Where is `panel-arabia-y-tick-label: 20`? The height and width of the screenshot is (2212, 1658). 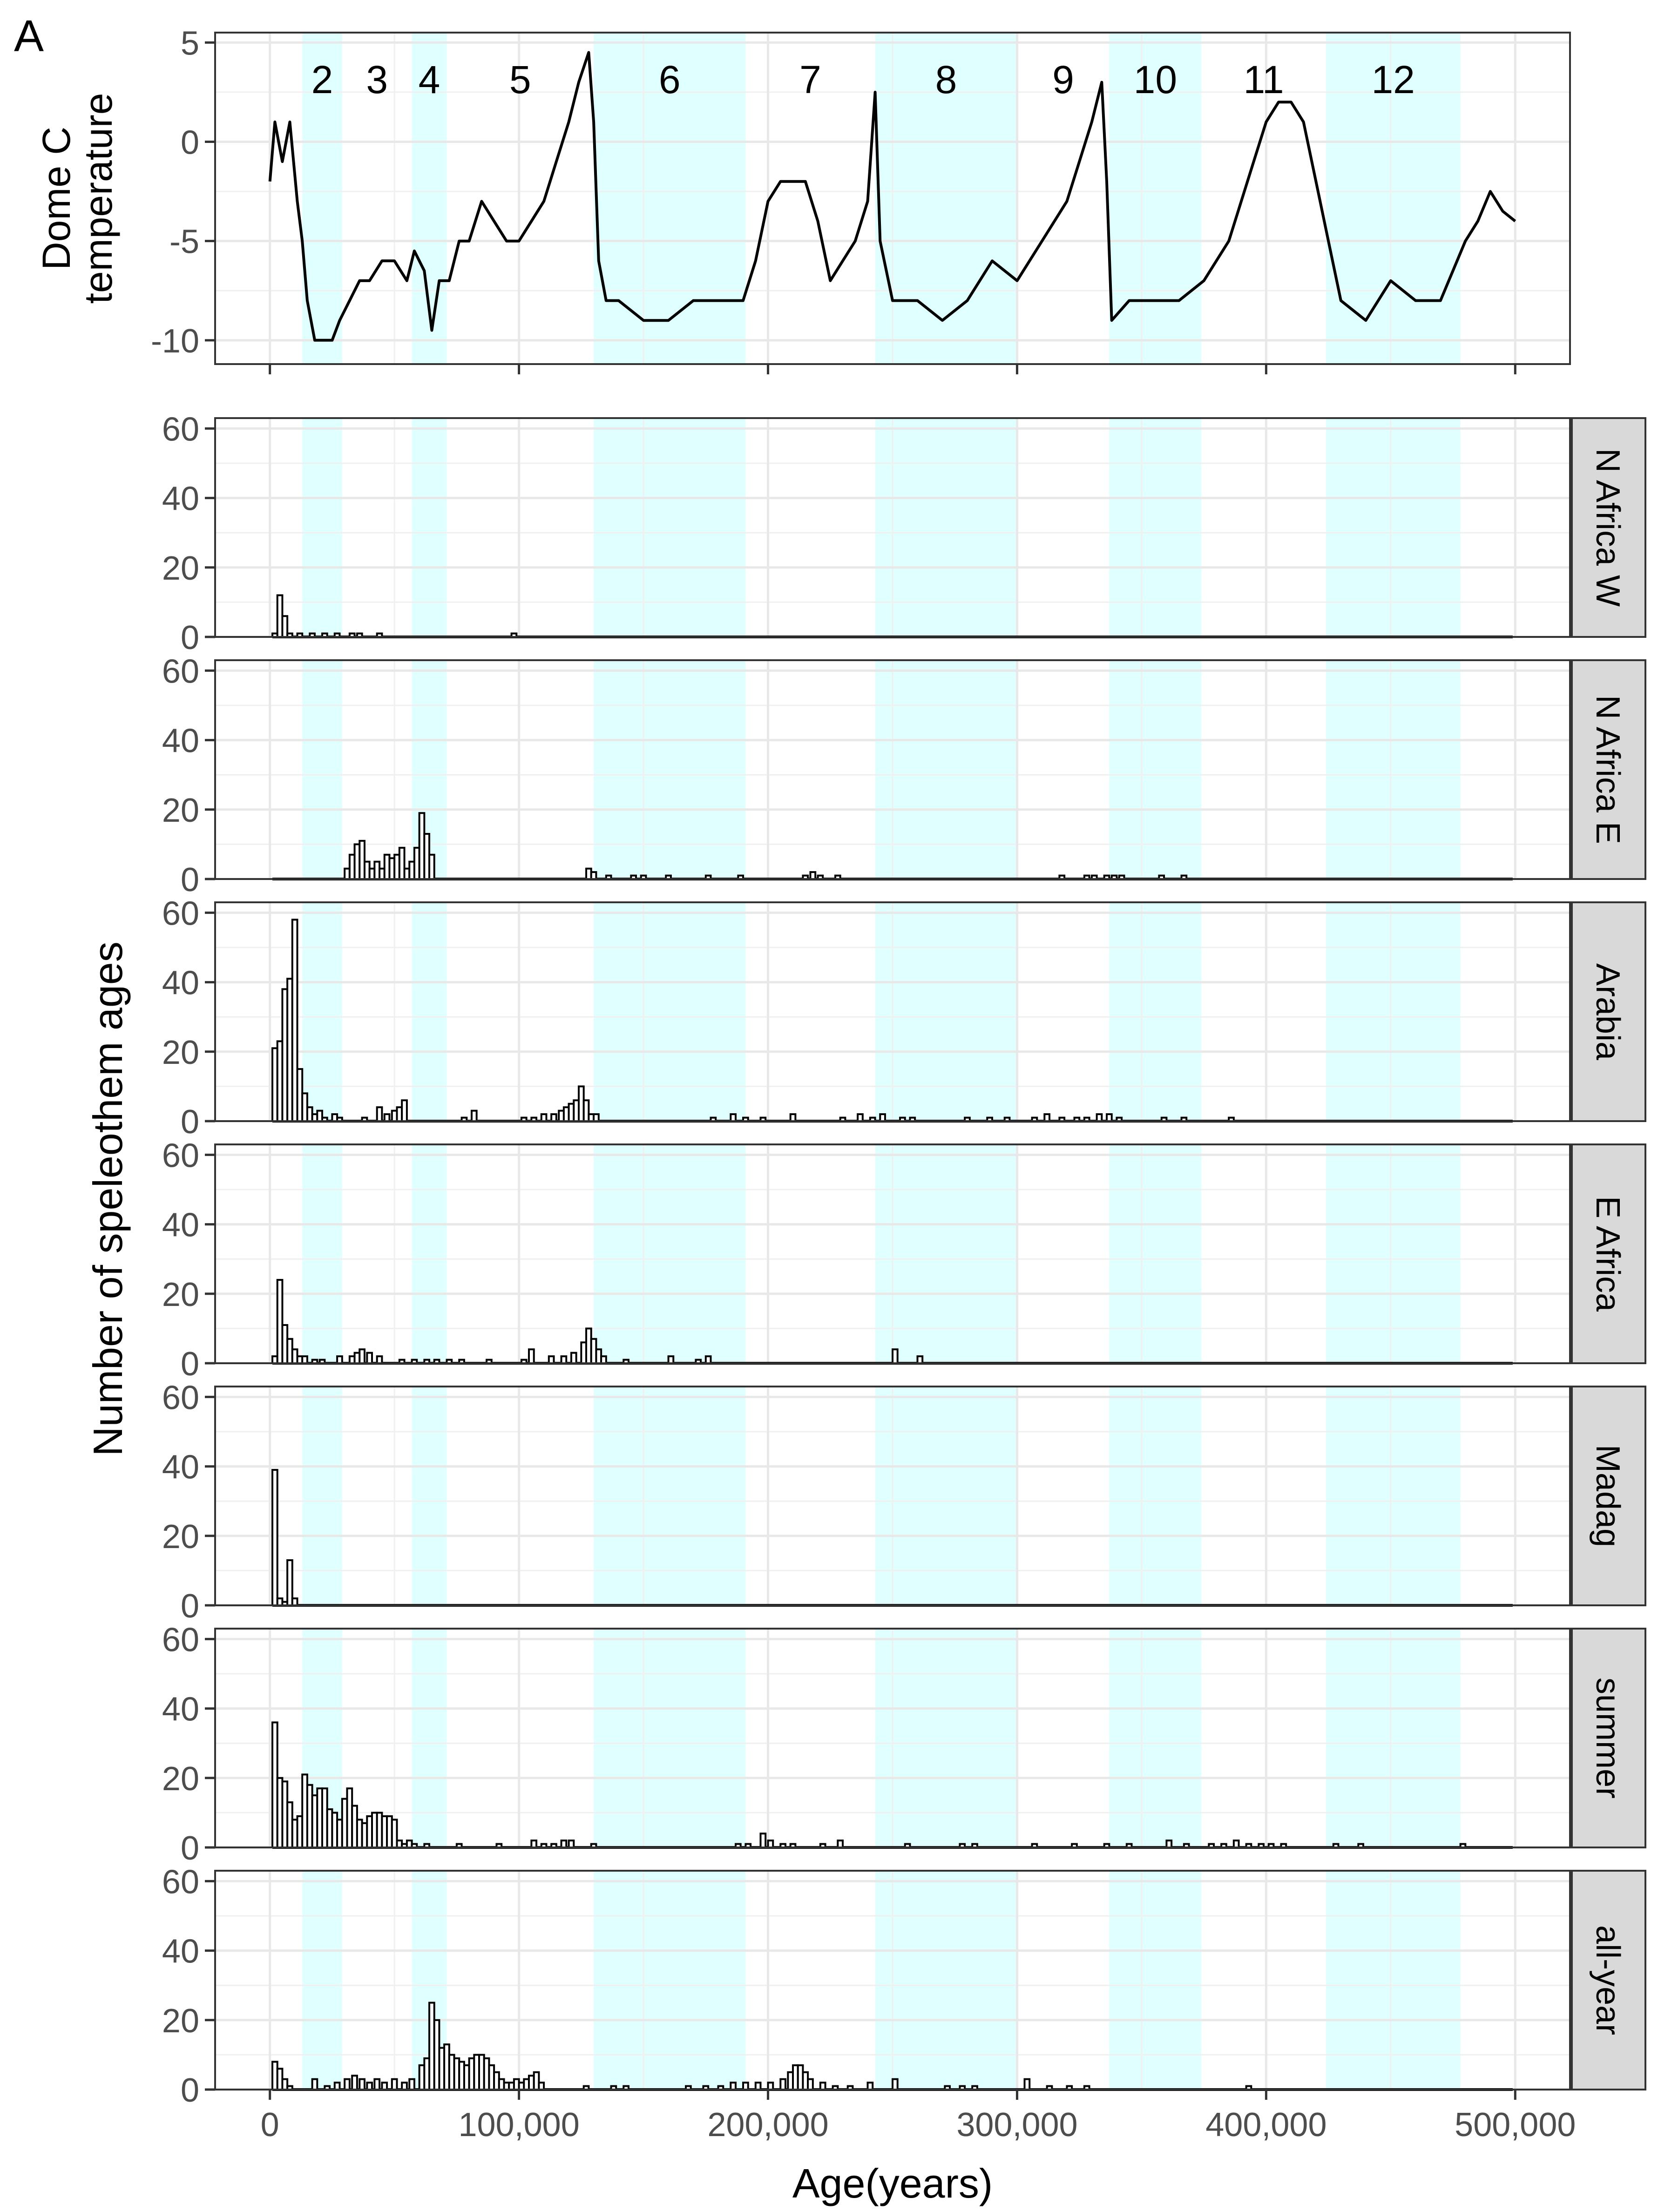
panel-arabia-y-tick-label: 20 is located at coordinates (180, 1052).